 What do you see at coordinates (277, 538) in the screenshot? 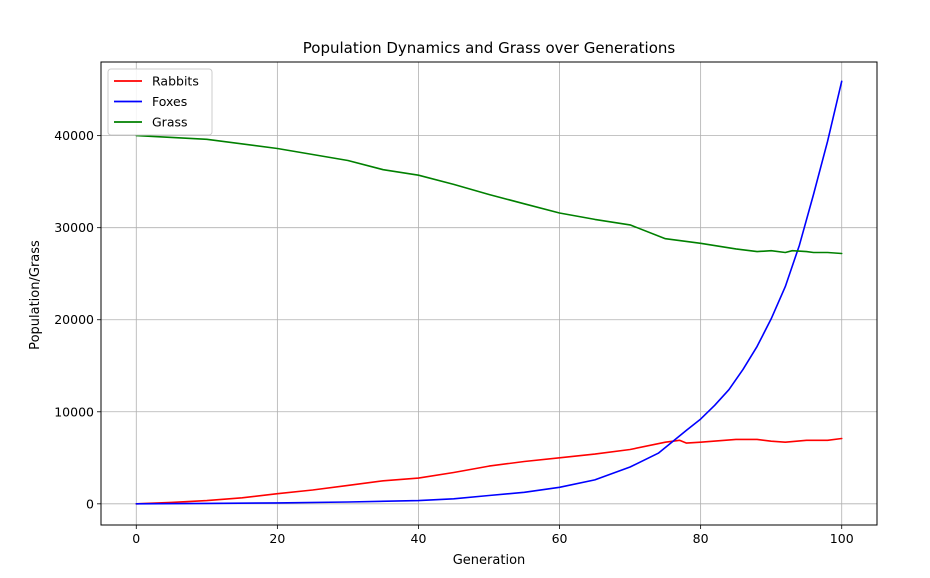
I see `x-tick-label: 20` at bounding box center [277, 538].